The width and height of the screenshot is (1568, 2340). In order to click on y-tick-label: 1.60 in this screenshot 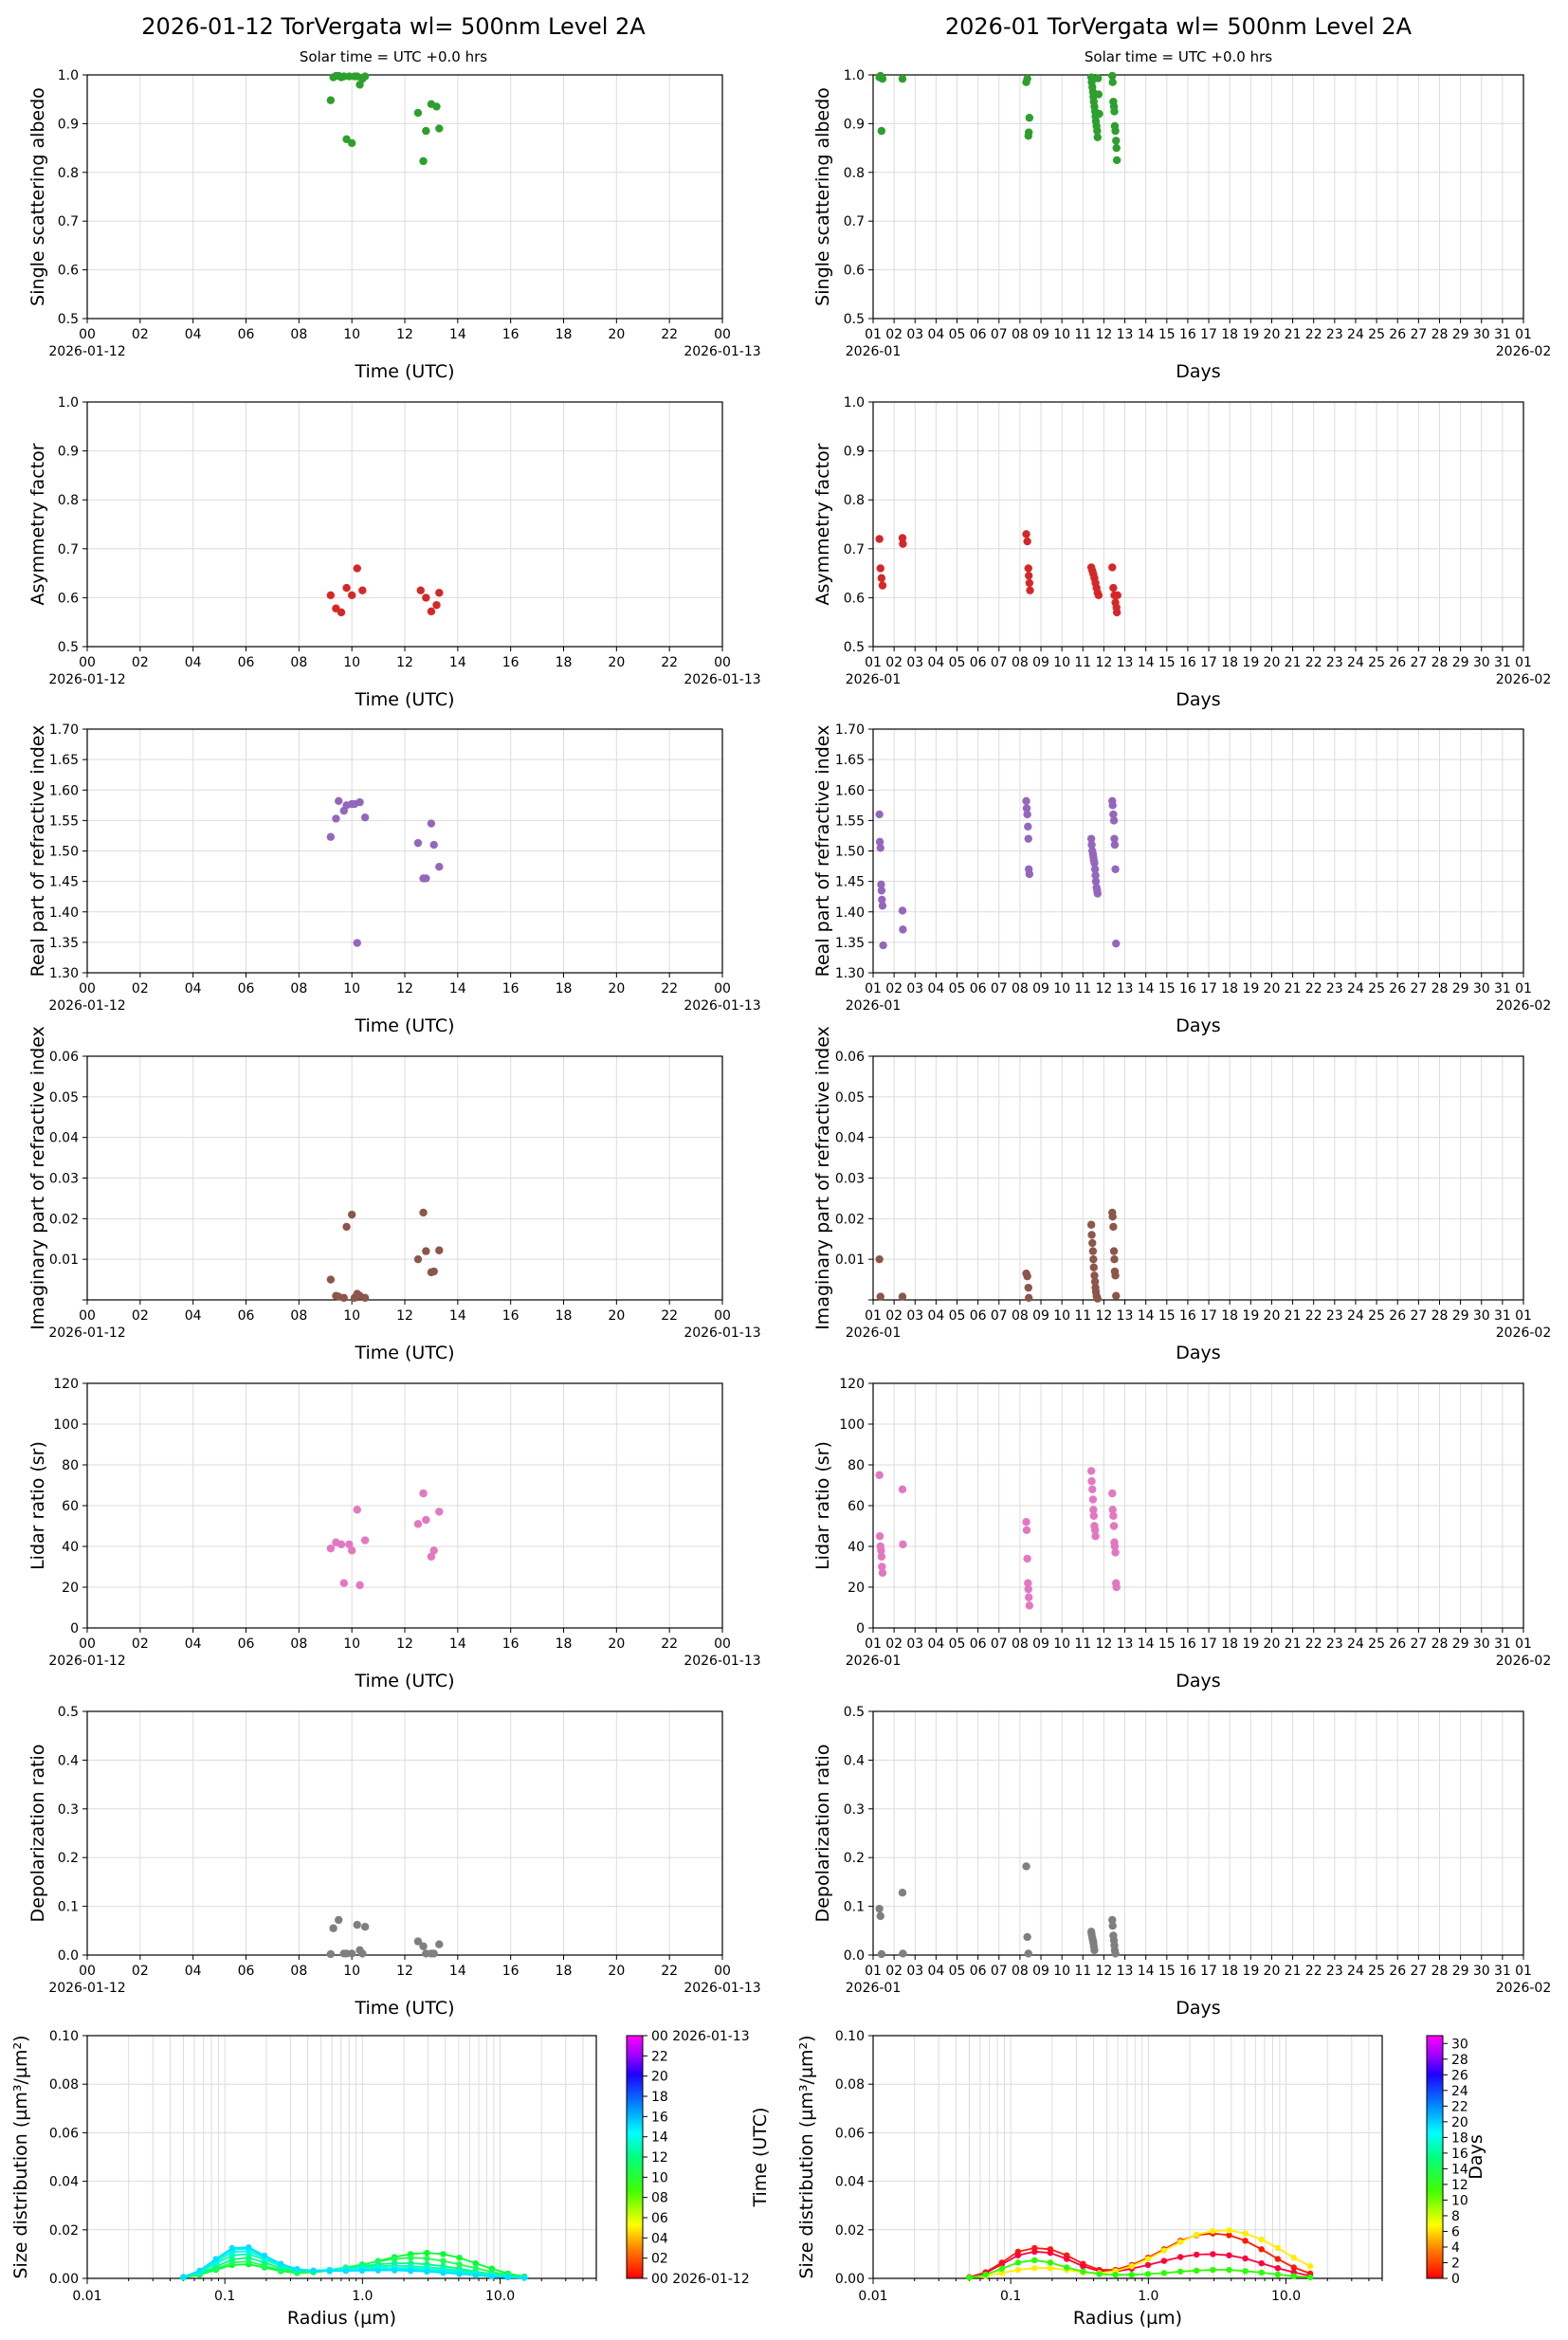, I will do `click(64, 790)`.